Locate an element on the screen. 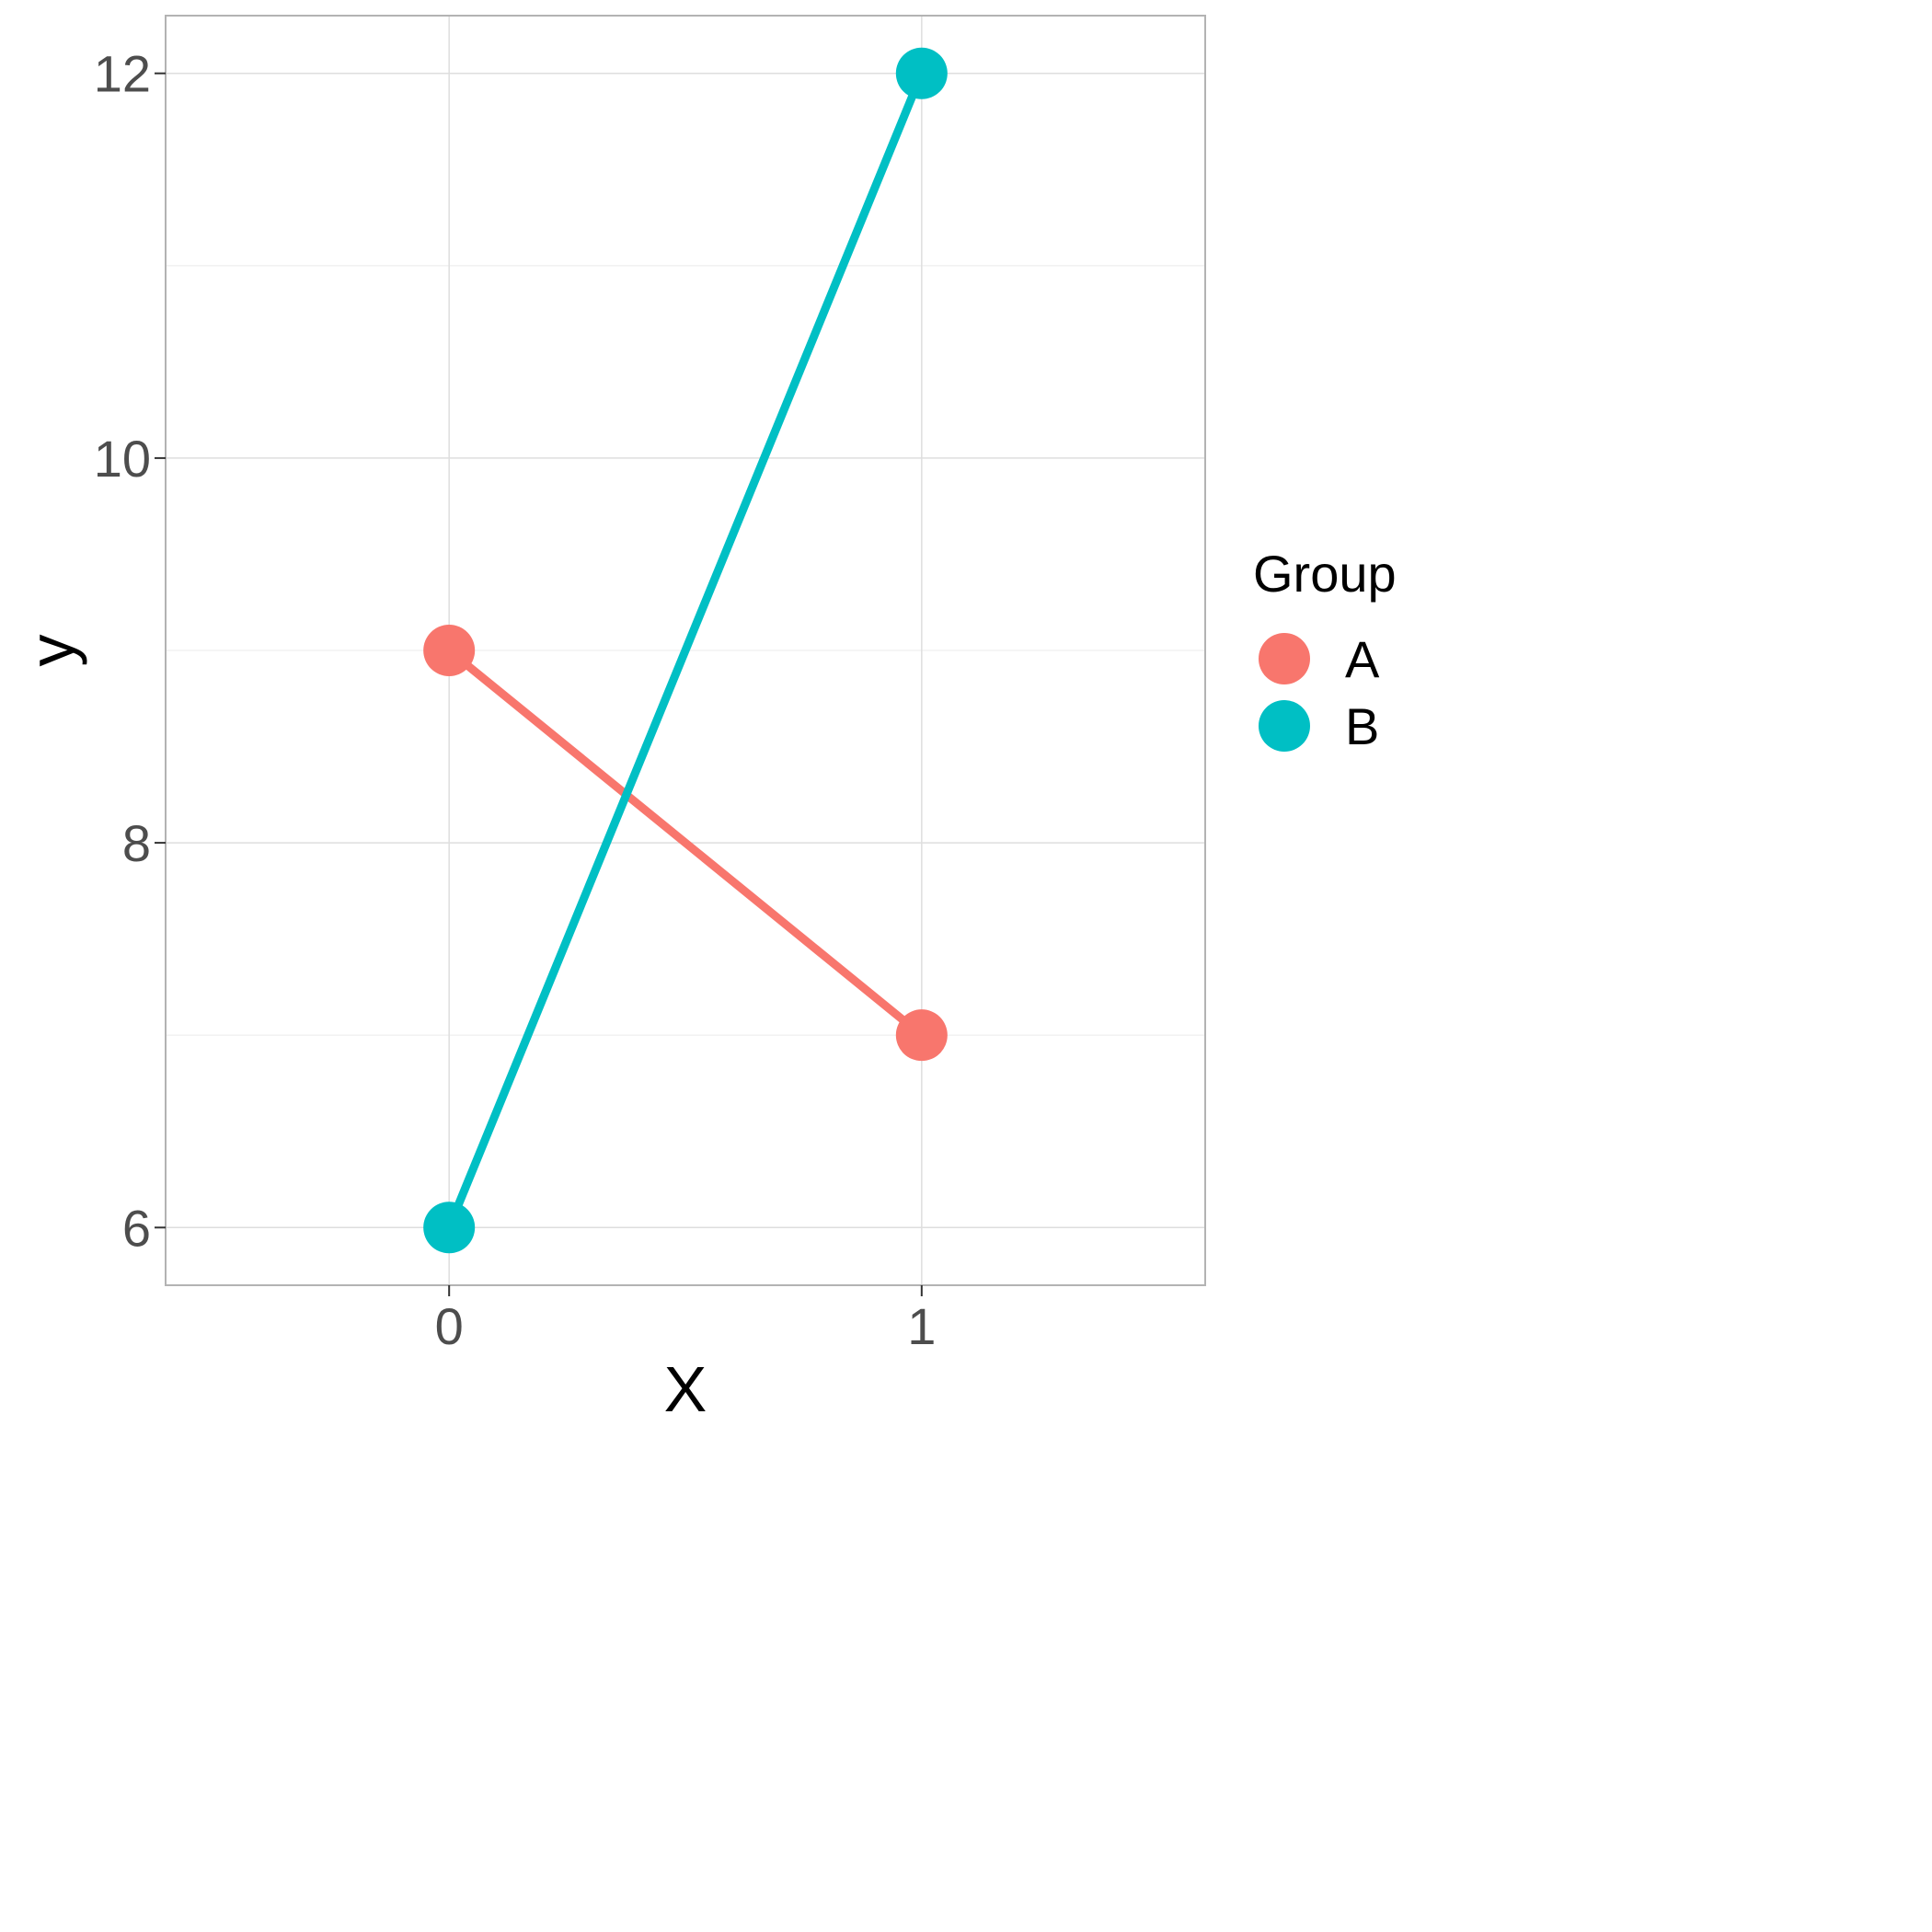 The height and width of the screenshot is (1932, 1932). legend-title: Group is located at coordinates (1325, 574).